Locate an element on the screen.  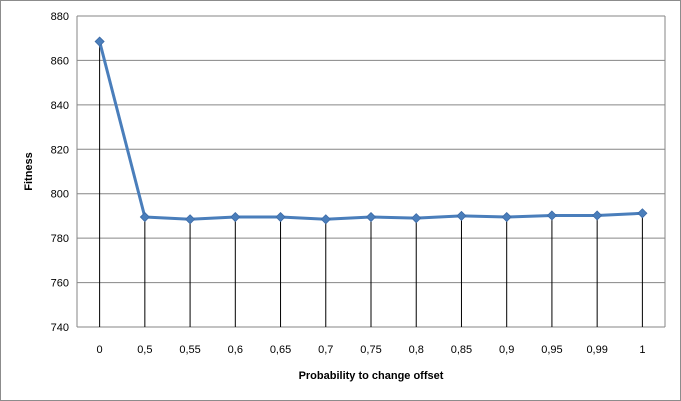
x-tick-label: 0 is located at coordinates (100, 350).